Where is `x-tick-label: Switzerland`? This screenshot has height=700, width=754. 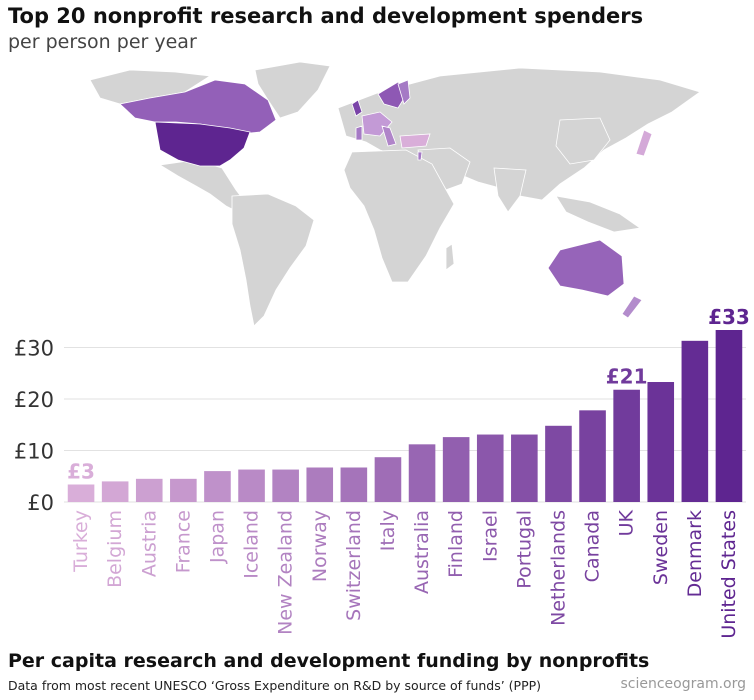
x-tick-label: Switzerland is located at coordinates (354, 565).